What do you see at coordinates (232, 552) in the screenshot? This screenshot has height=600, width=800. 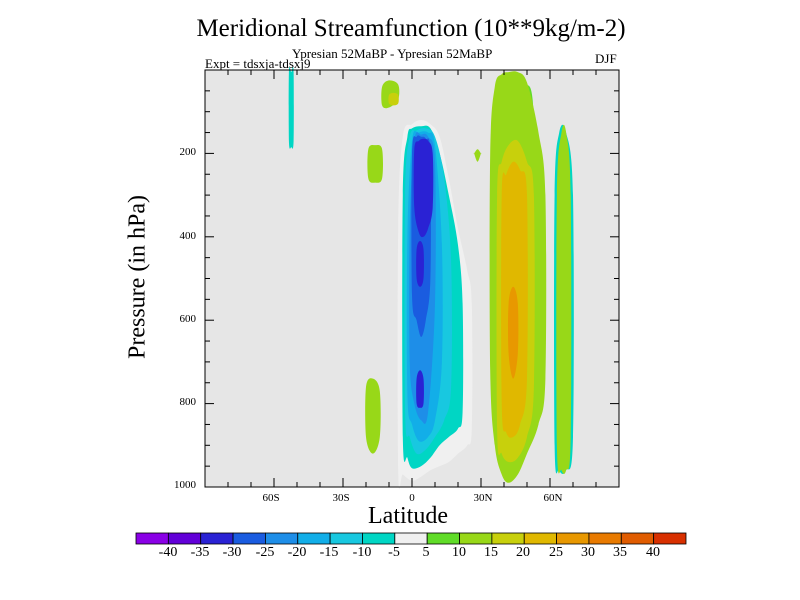 I see `colorbar-label: -30` at bounding box center [232, 552].